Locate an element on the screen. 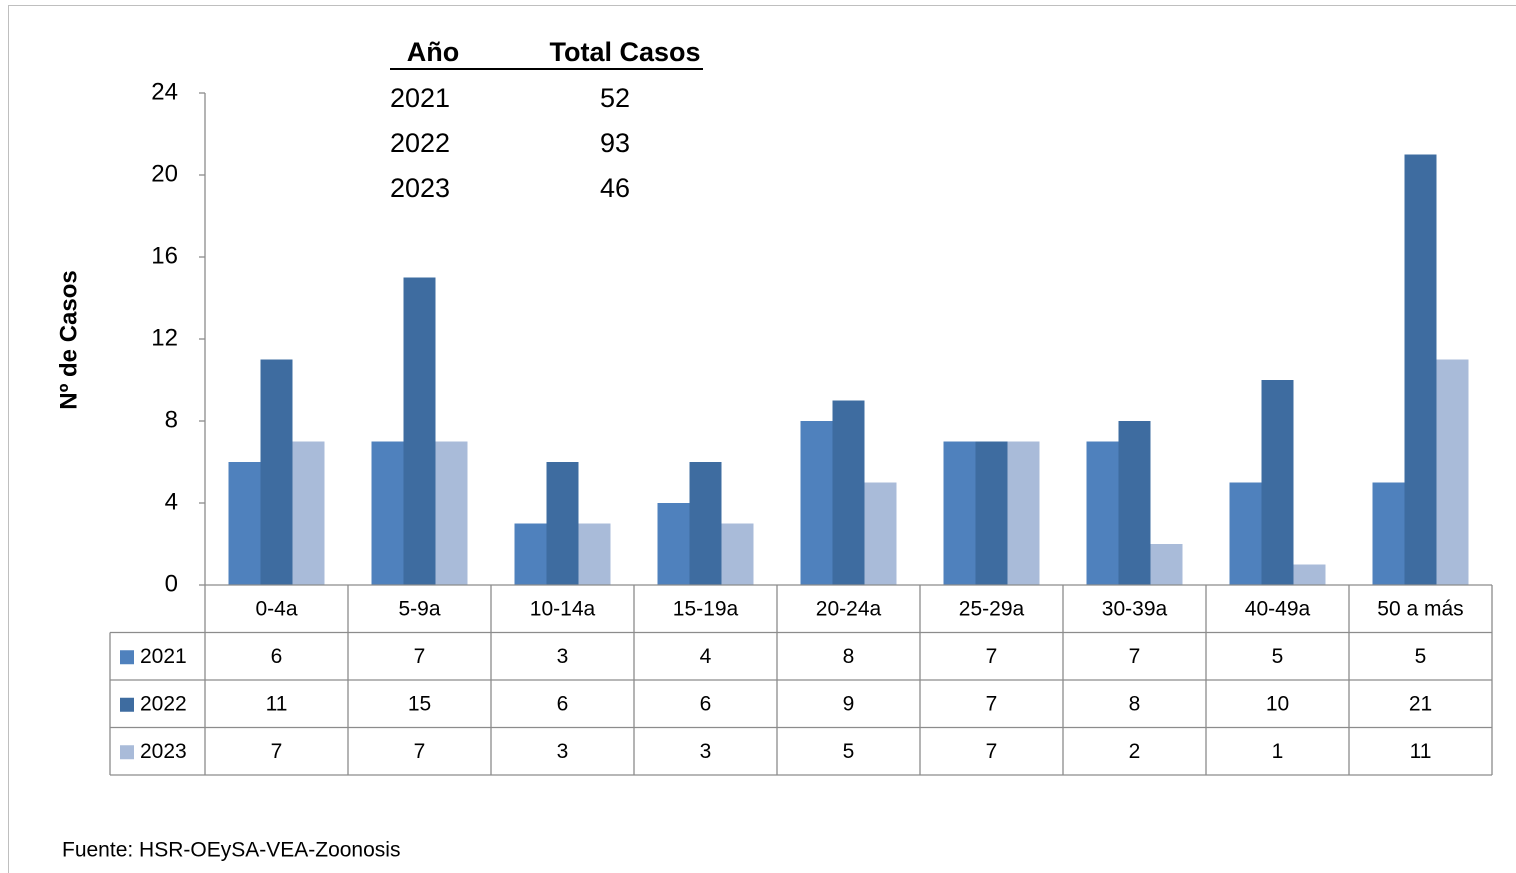 The width and height of the screenshot is (1516, 873). summary-total: 46 is located at coordinates (615, 188).